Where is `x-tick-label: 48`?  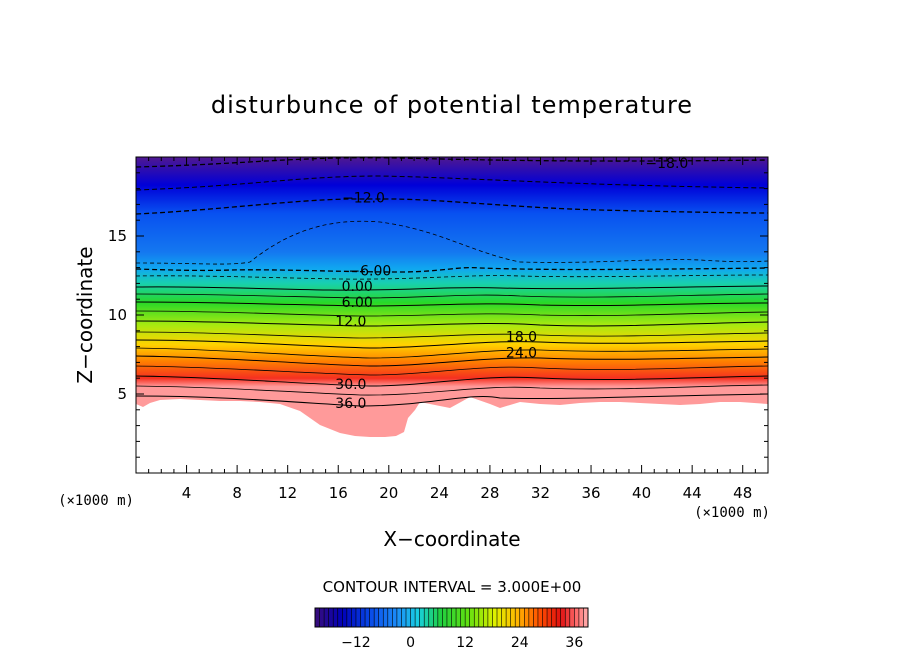
x-tick-label: 48 is located at coordinates (742, 493).